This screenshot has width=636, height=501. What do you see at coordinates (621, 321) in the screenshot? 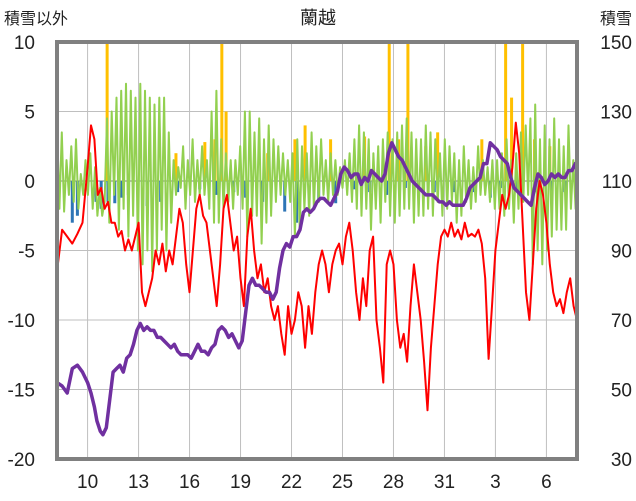
I see `right-tick-label: 70` at bounding box center [621, 321].